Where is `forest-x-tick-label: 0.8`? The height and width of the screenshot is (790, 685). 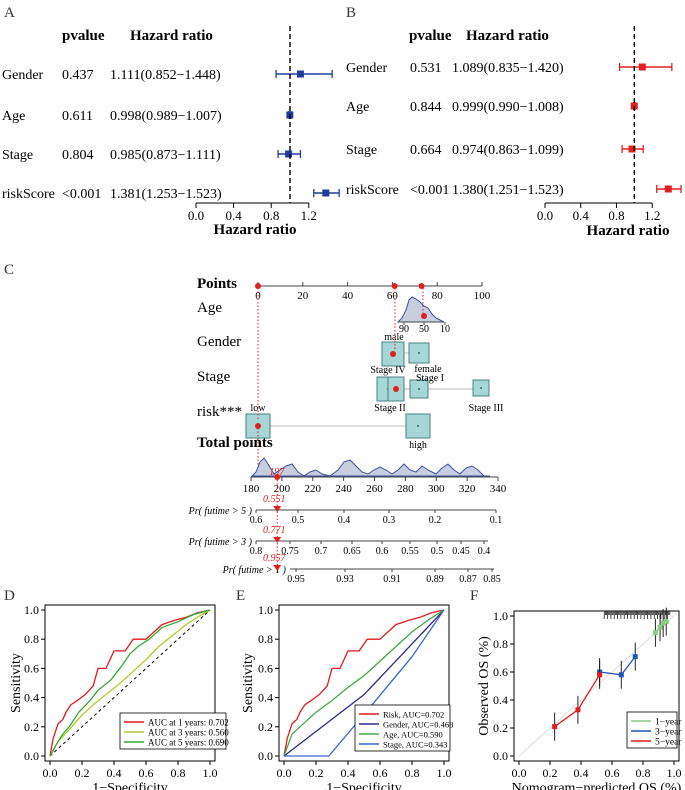
forest-x-tick-label: 0.8 is located at coordinates (616, 215).